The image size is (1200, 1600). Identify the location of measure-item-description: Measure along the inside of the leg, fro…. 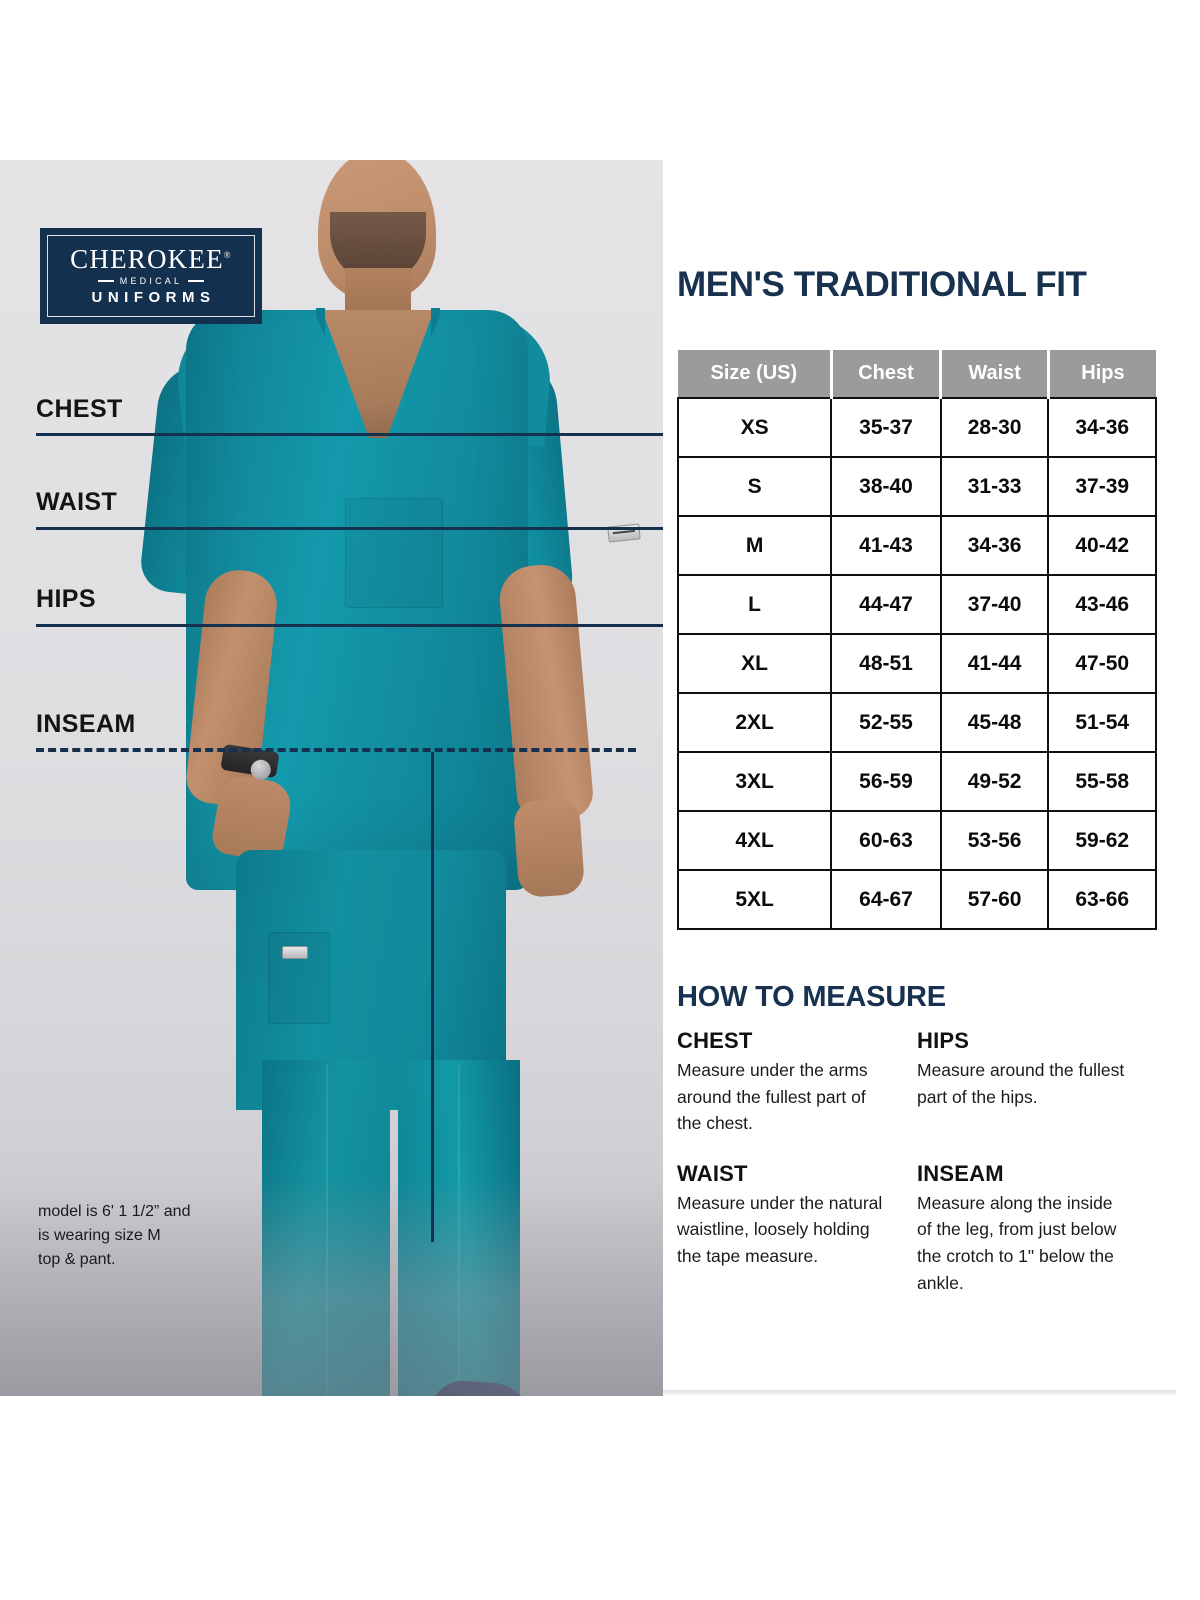
(1017, 1242).